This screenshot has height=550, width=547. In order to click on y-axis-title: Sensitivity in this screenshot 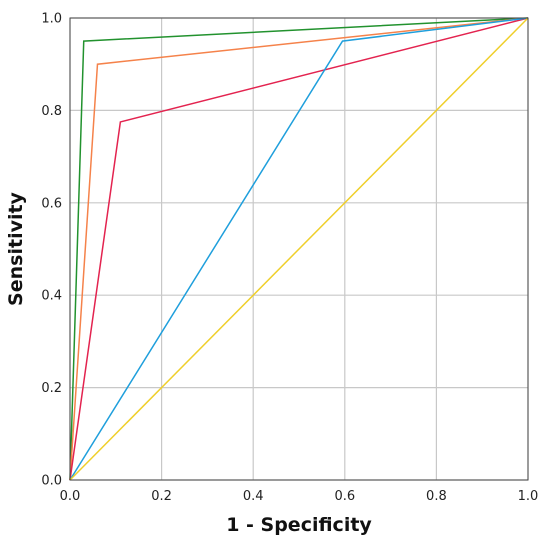, I will do `click(16, 248)`.